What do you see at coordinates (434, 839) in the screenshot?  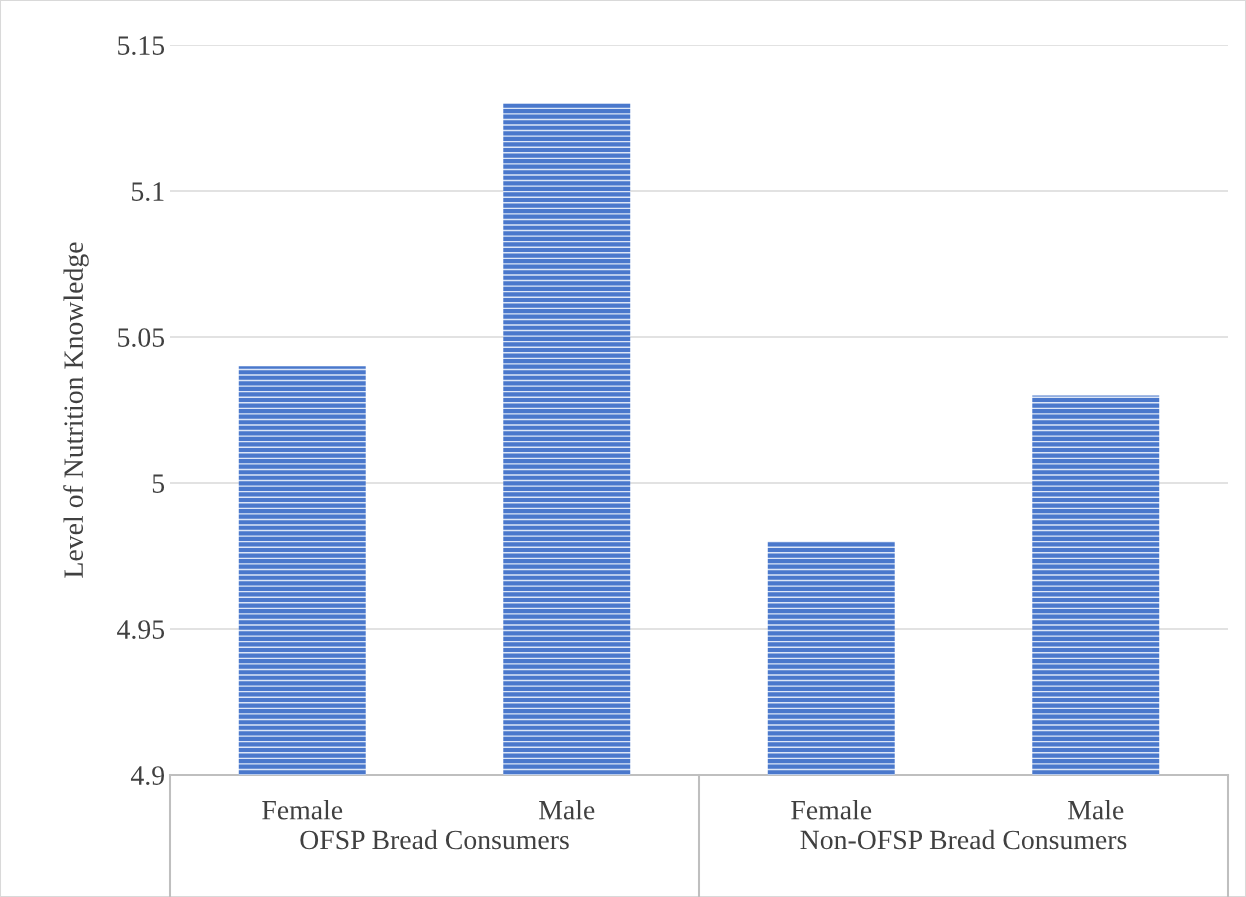 I see `text: OFSP Bread Consumers` at bounding box center [434, 839].